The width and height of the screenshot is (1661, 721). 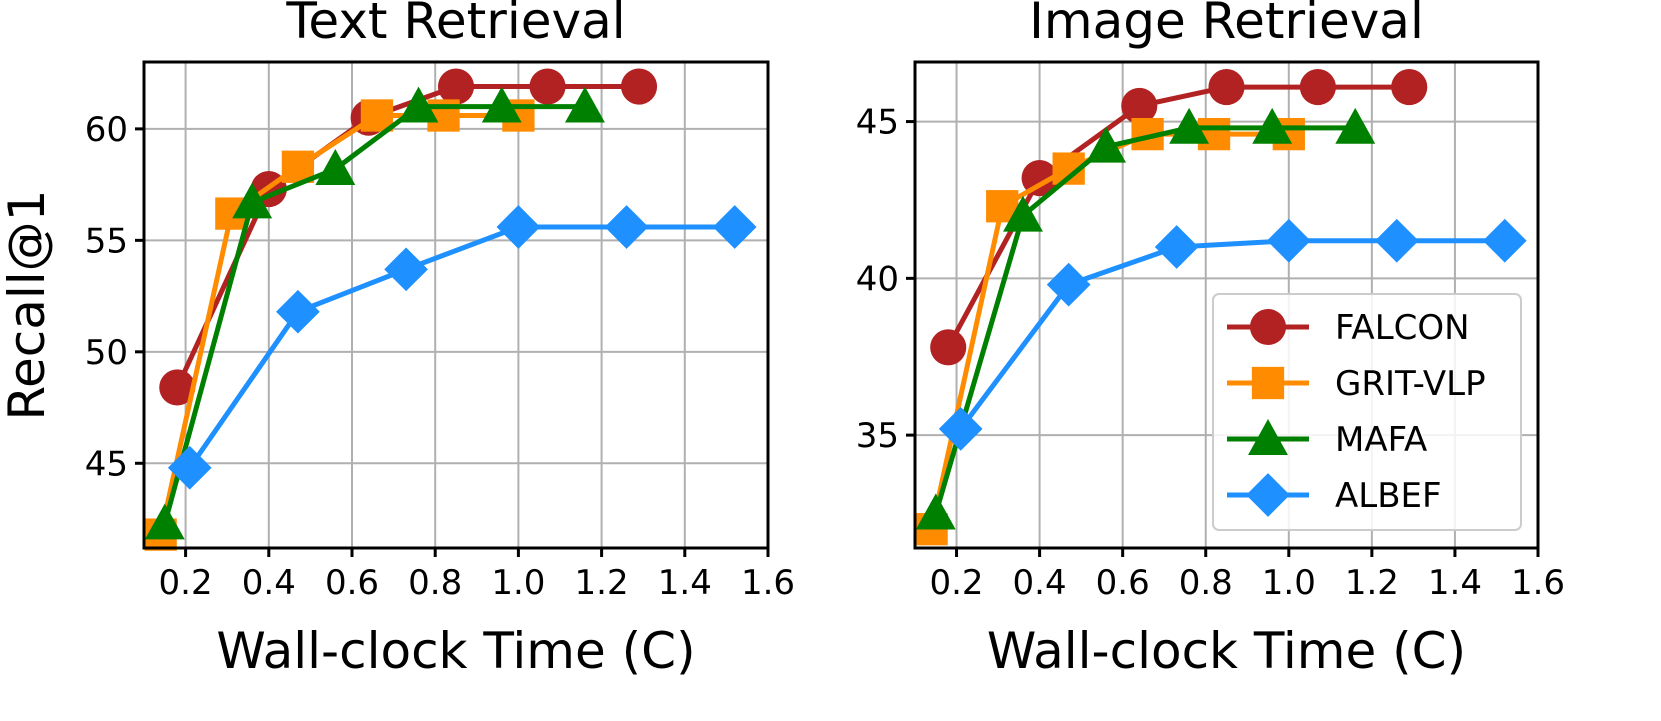 I want to click on legend-label-mafa: MAFA, so click(x=1381, y=440).